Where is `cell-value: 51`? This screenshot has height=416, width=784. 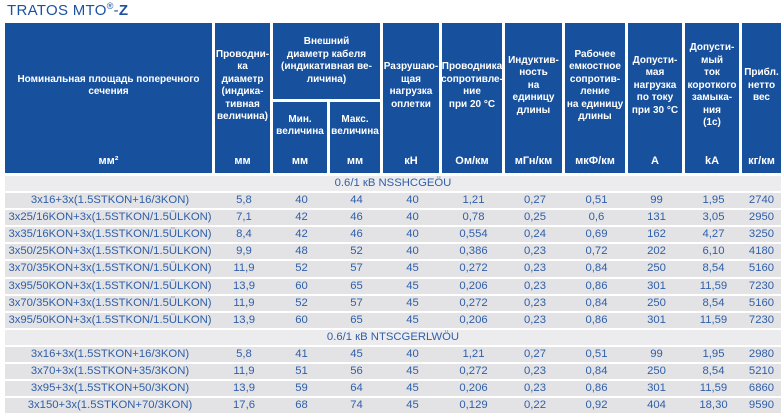 cell-value: 51 is located at coordinates (301, 371).